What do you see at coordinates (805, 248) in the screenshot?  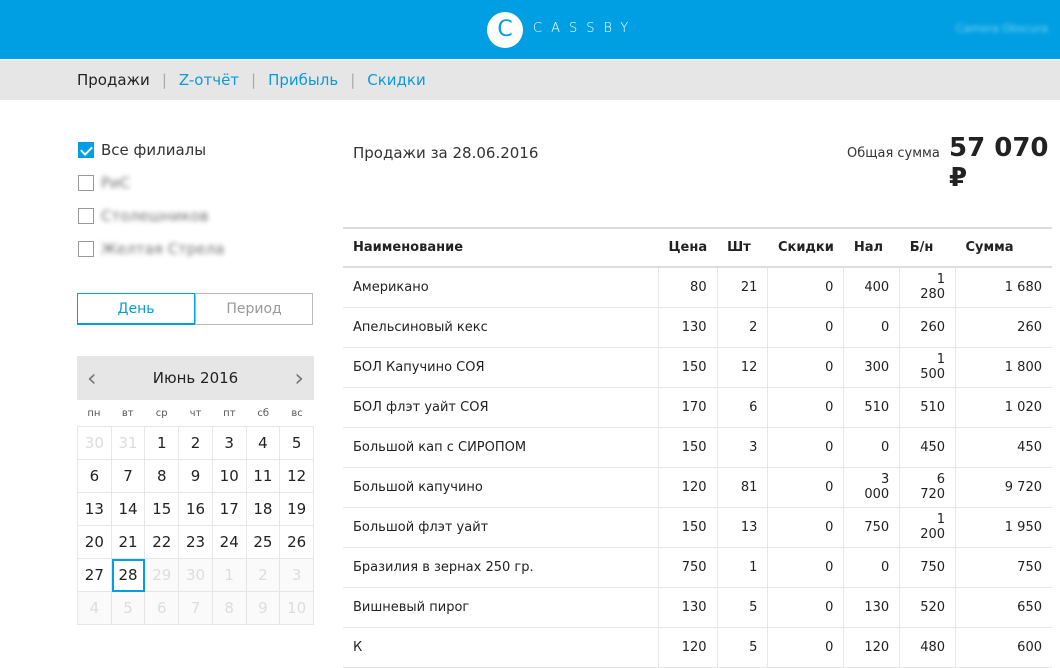 I see `column-header: Скидки` at bounding box center [805, 248].